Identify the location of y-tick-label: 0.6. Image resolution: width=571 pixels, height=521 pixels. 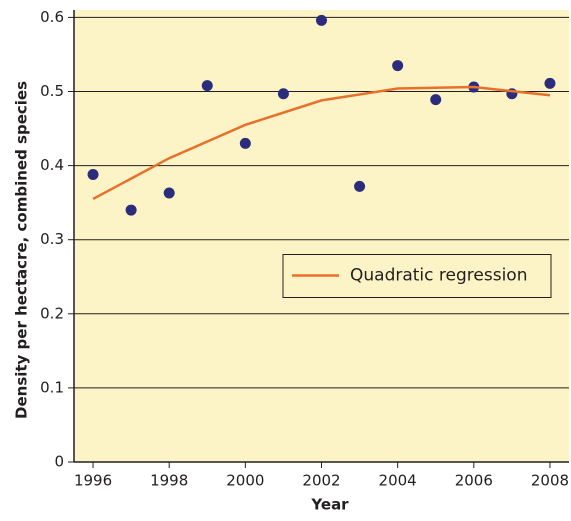
(52, 17).